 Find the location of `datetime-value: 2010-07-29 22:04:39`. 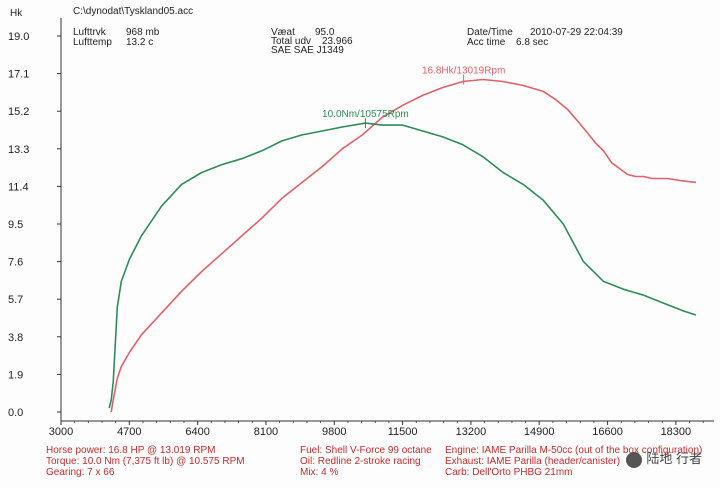

datetime-value: 2010-07-29 22:04:39 is located at coordinates (576, 32).